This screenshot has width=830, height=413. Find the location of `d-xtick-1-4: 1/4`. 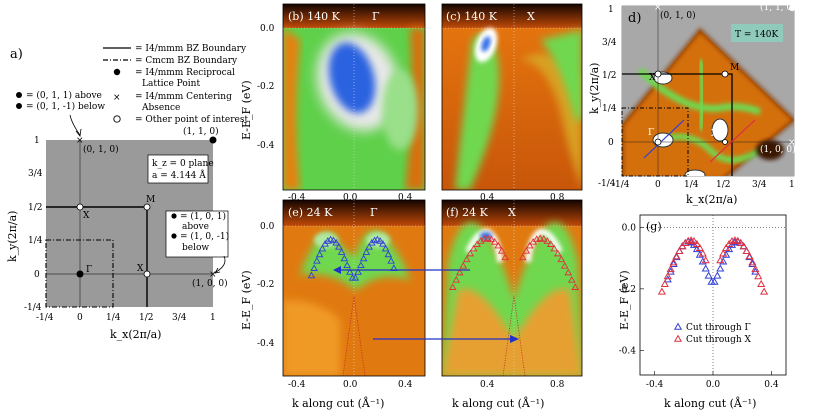

d-xtick-1-4: 1/4 is located at coordinates (691, 185).